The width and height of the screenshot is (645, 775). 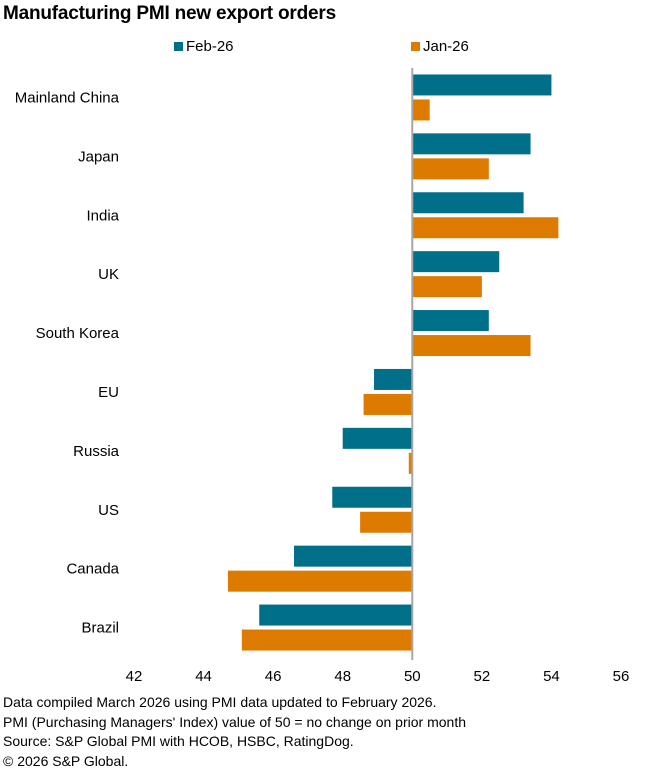 I want to click on category-label-mainland-china: Mainland China, so click(x=67, y=97).